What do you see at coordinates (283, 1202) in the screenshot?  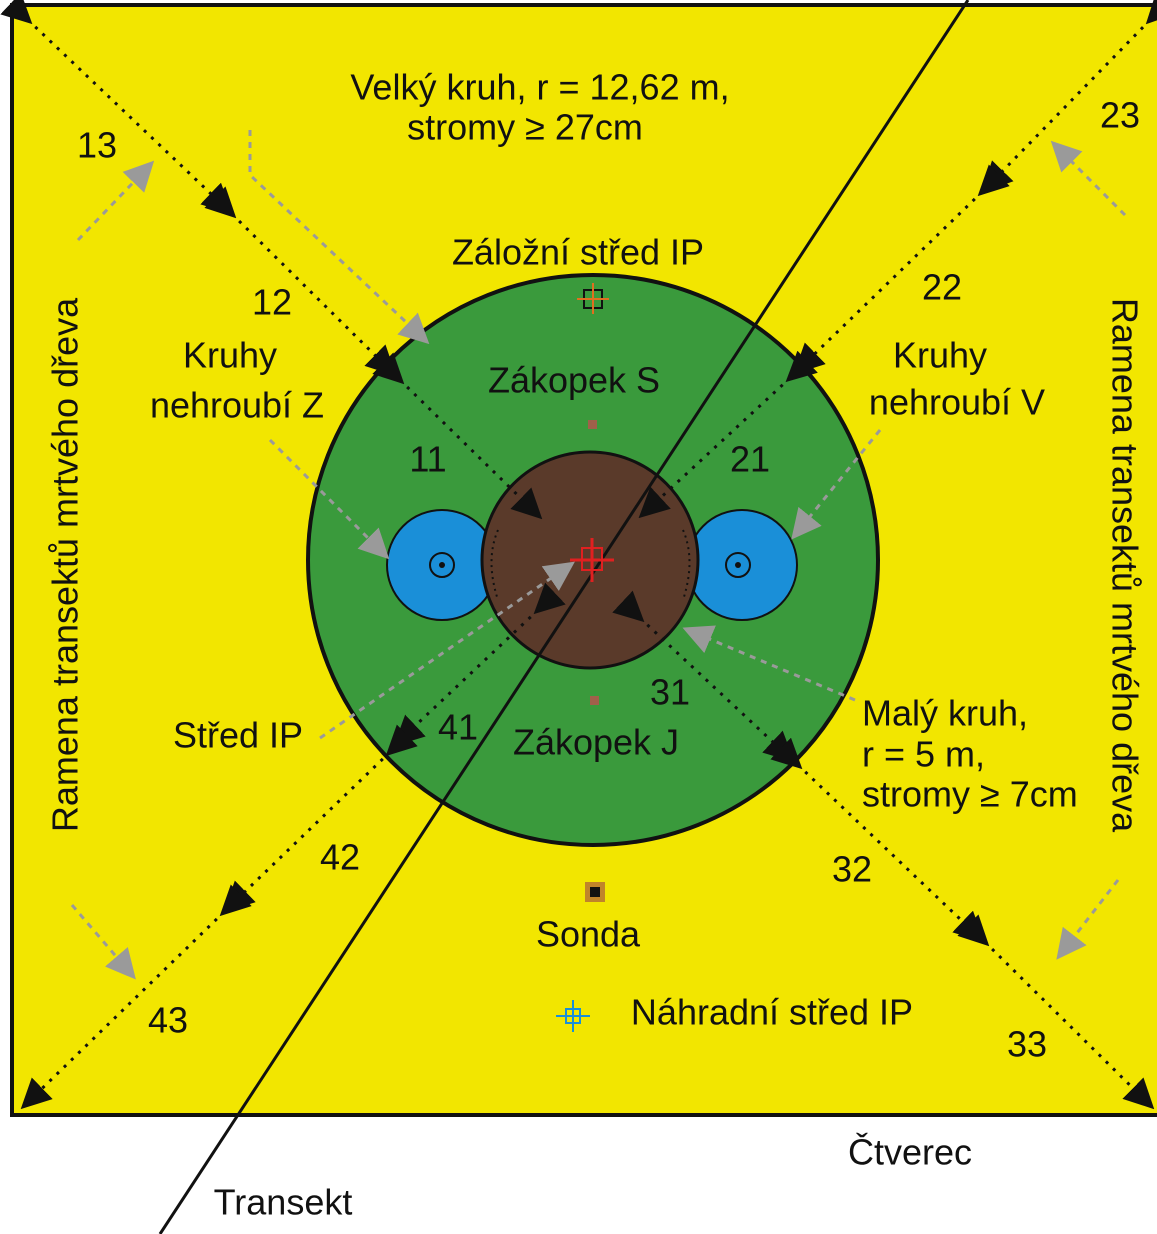 I see `label: Transekt` at bounding box center [283, 1202].